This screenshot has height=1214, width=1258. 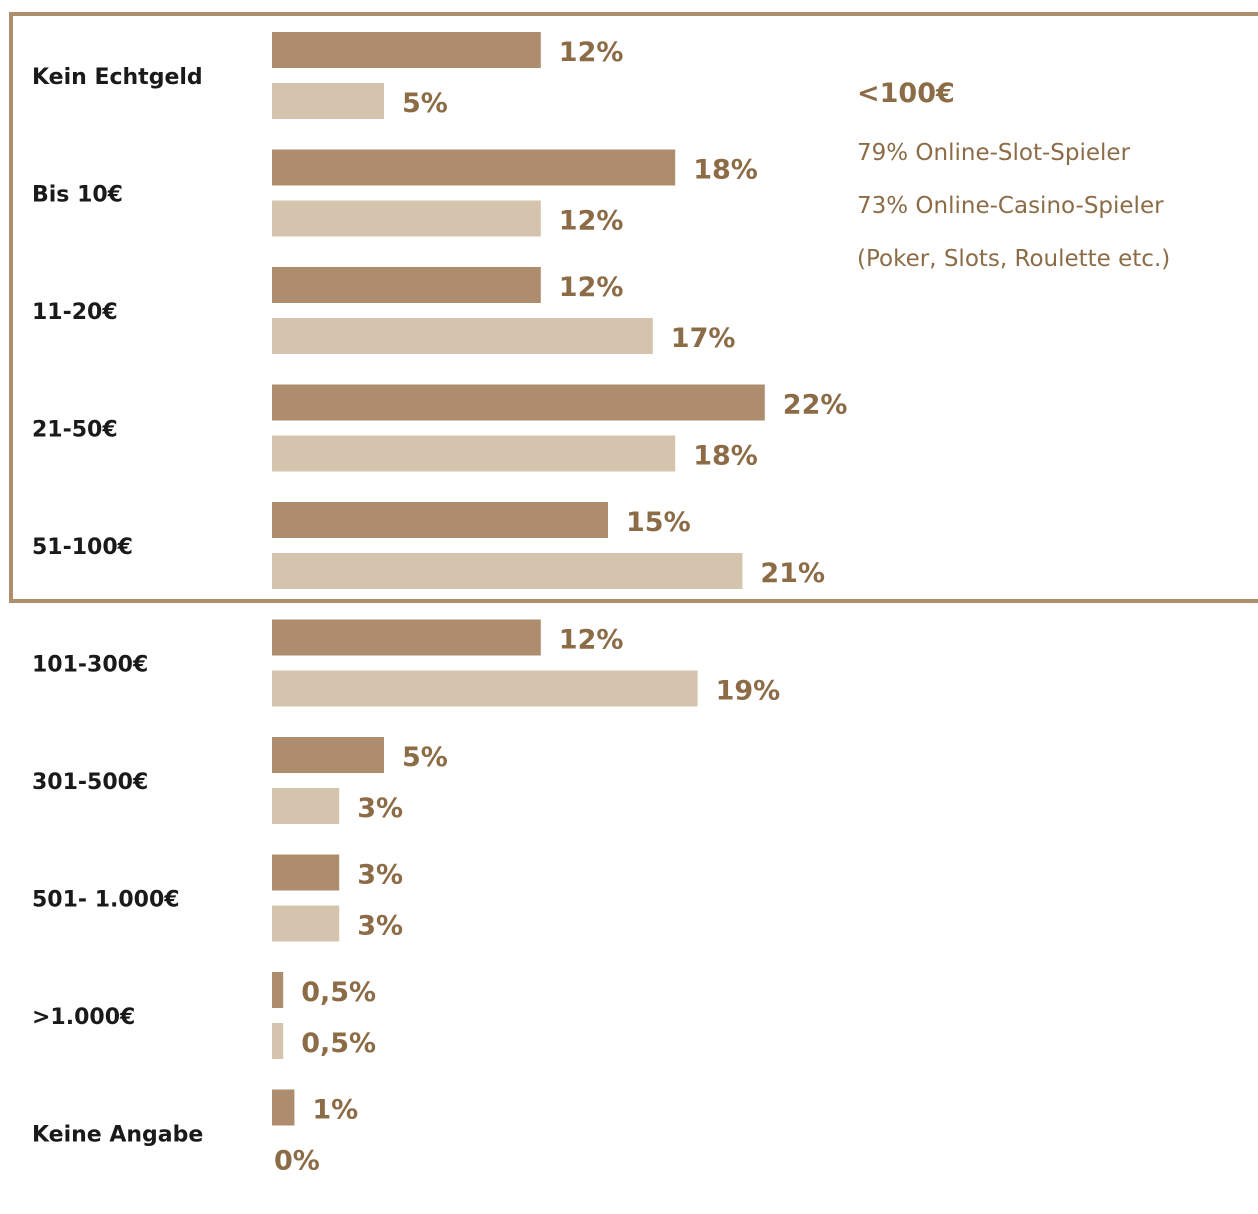 I want to click on annotation-line-casino: 73% Online-Casino-Spieler, so click(x=1010, y=206).